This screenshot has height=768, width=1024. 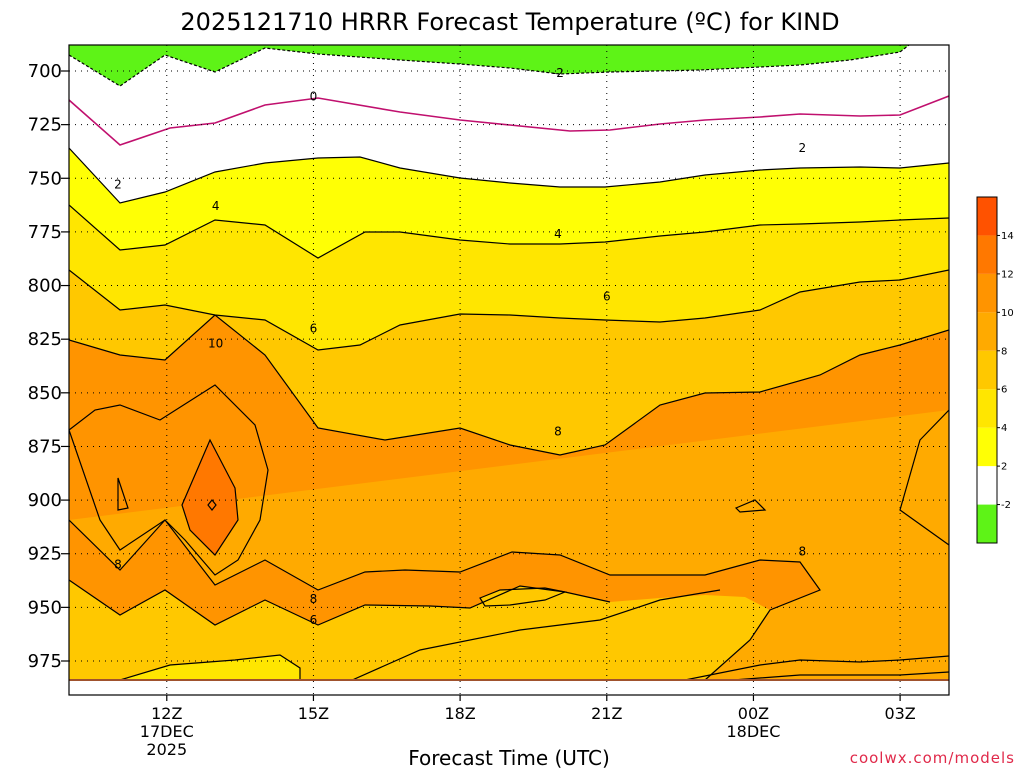 I want to click on colorbar: -2 2 4 6 8 10 12 14, so click(x=995, y=370).